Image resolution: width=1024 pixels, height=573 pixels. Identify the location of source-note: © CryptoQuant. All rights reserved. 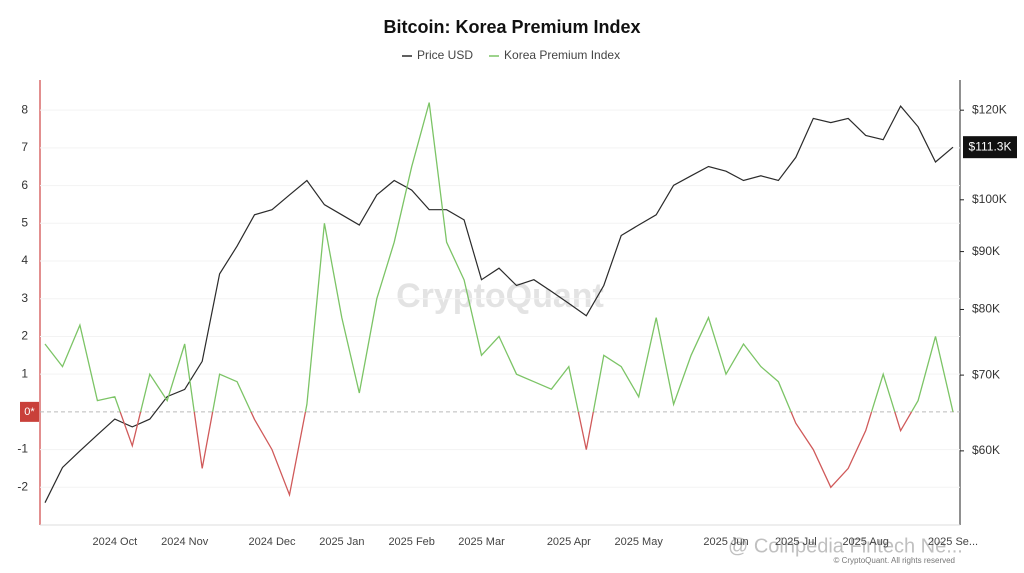
(895, 560).